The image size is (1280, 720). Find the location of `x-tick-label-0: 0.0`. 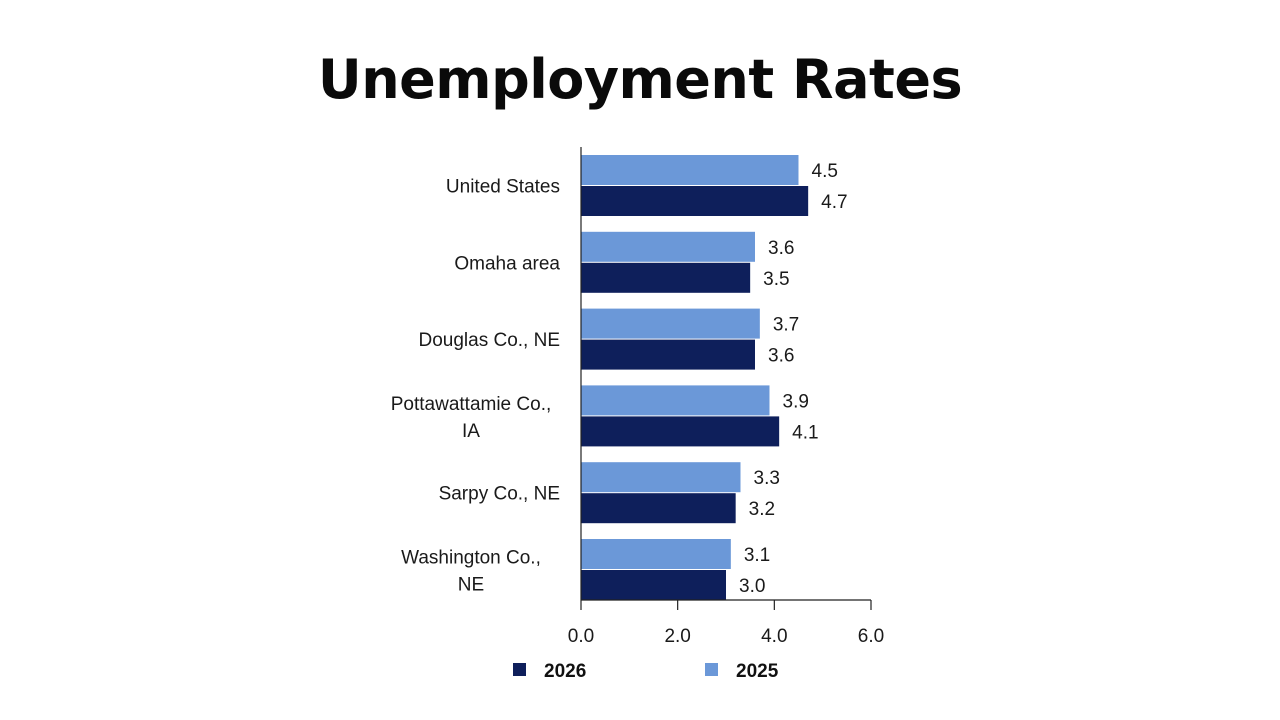

x-tick-label-0: 0.0 is located at coordinates (581, 636).